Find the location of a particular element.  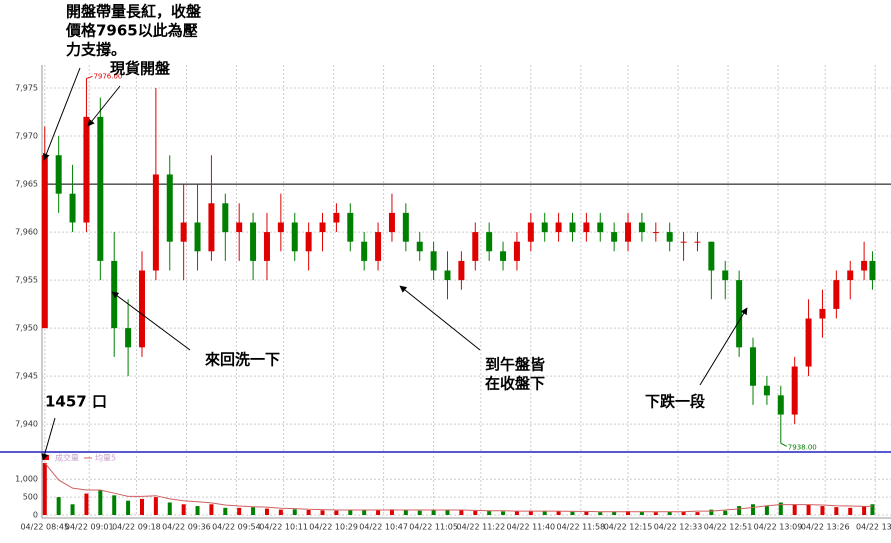

y-tick-label: 7,965 is located at coordinates (26, 184).